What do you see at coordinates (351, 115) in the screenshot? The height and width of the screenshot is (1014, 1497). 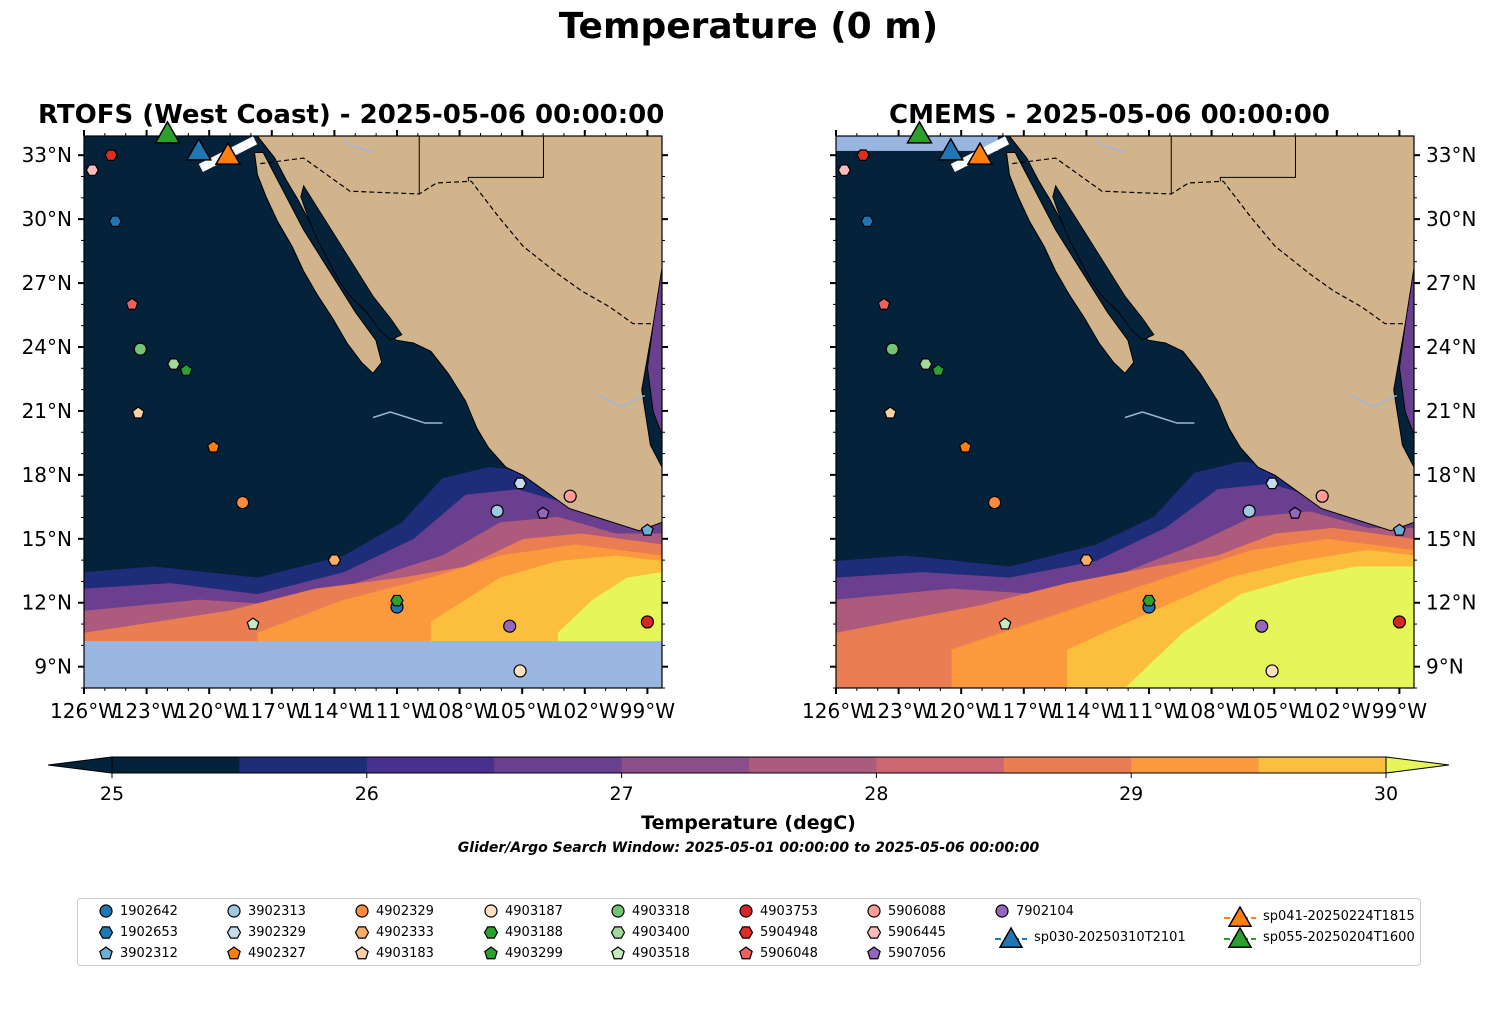 I see `panel-title-rtofs: RTOFS (West Coast) - 2025-05-06 00:00:00` at bounding box center [351, 115].